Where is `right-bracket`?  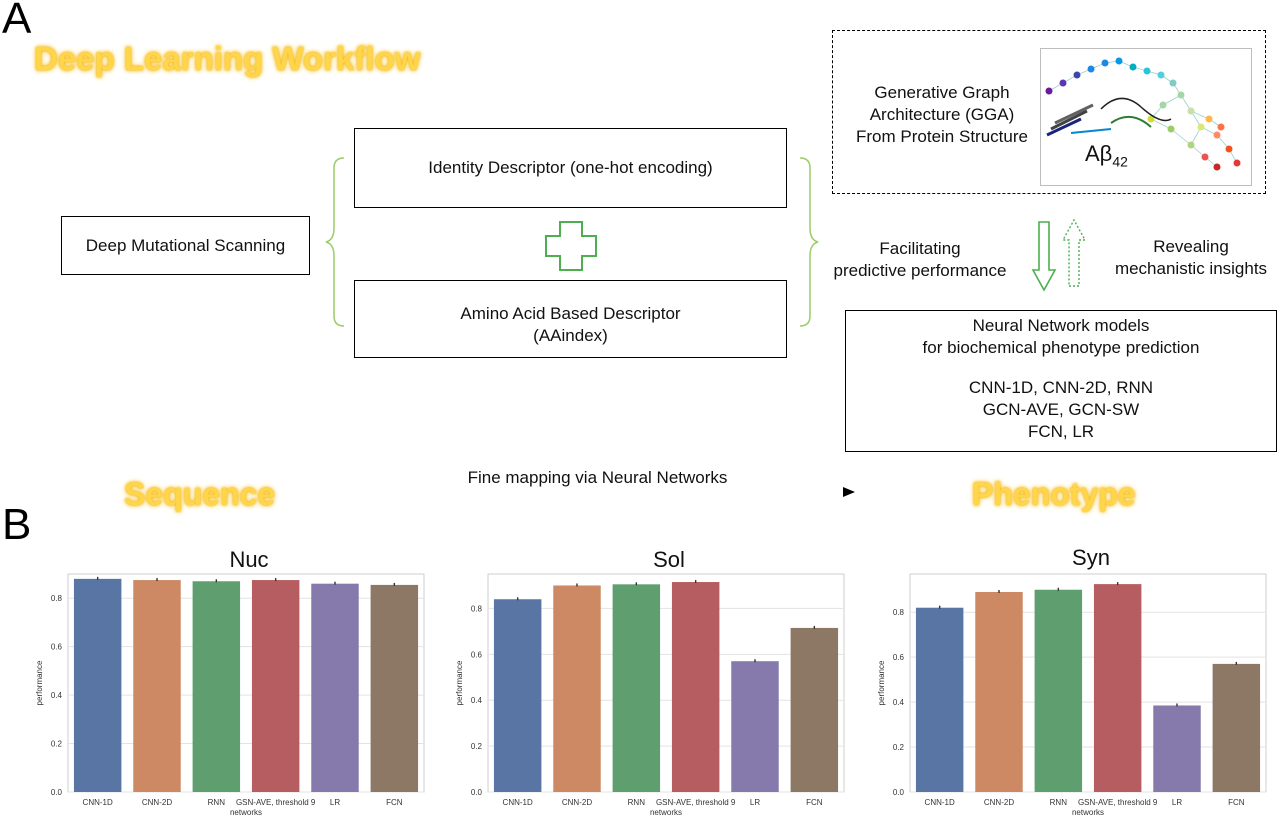
right-bracket is located at coordinates (809, 242).